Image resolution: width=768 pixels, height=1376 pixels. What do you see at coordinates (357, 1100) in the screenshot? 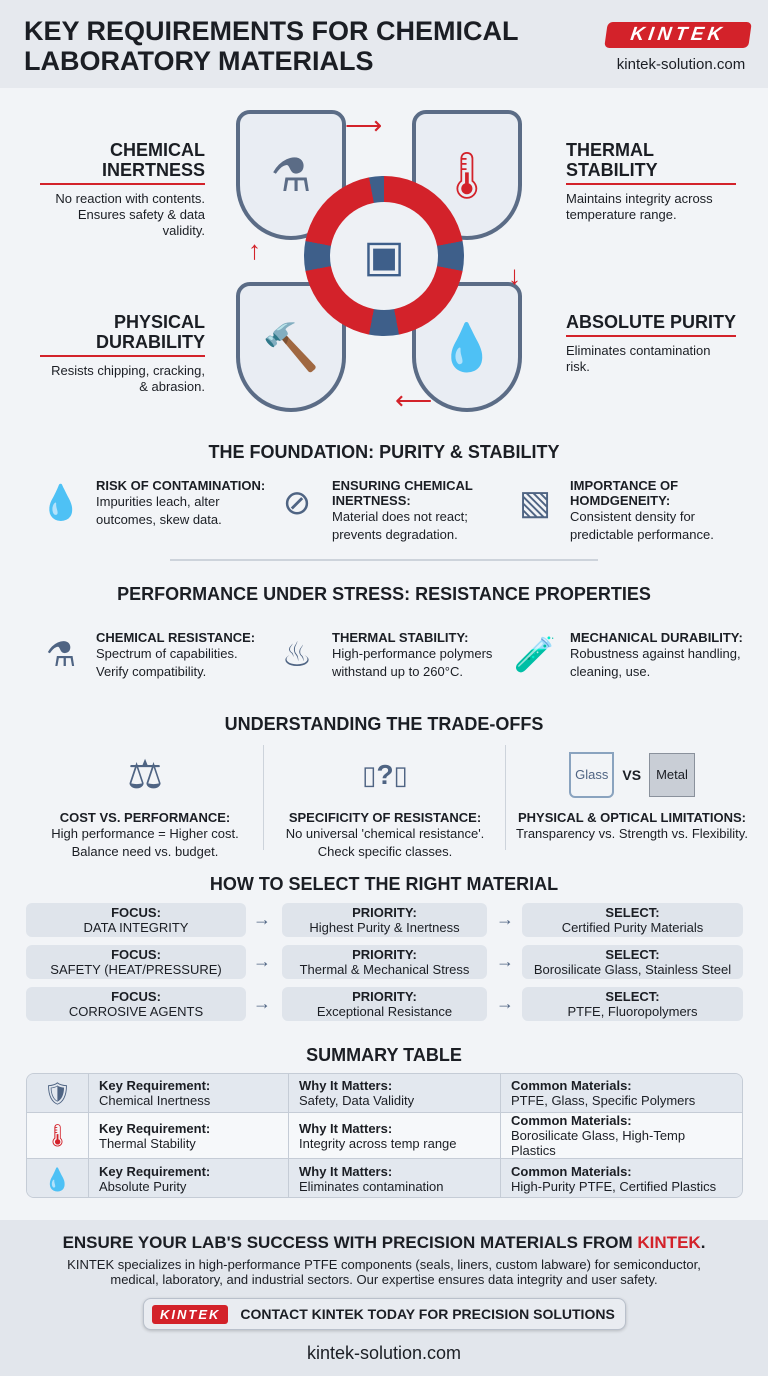
I see `cell-value: Safety, Data Validity` at bounding box center [357, 1100].